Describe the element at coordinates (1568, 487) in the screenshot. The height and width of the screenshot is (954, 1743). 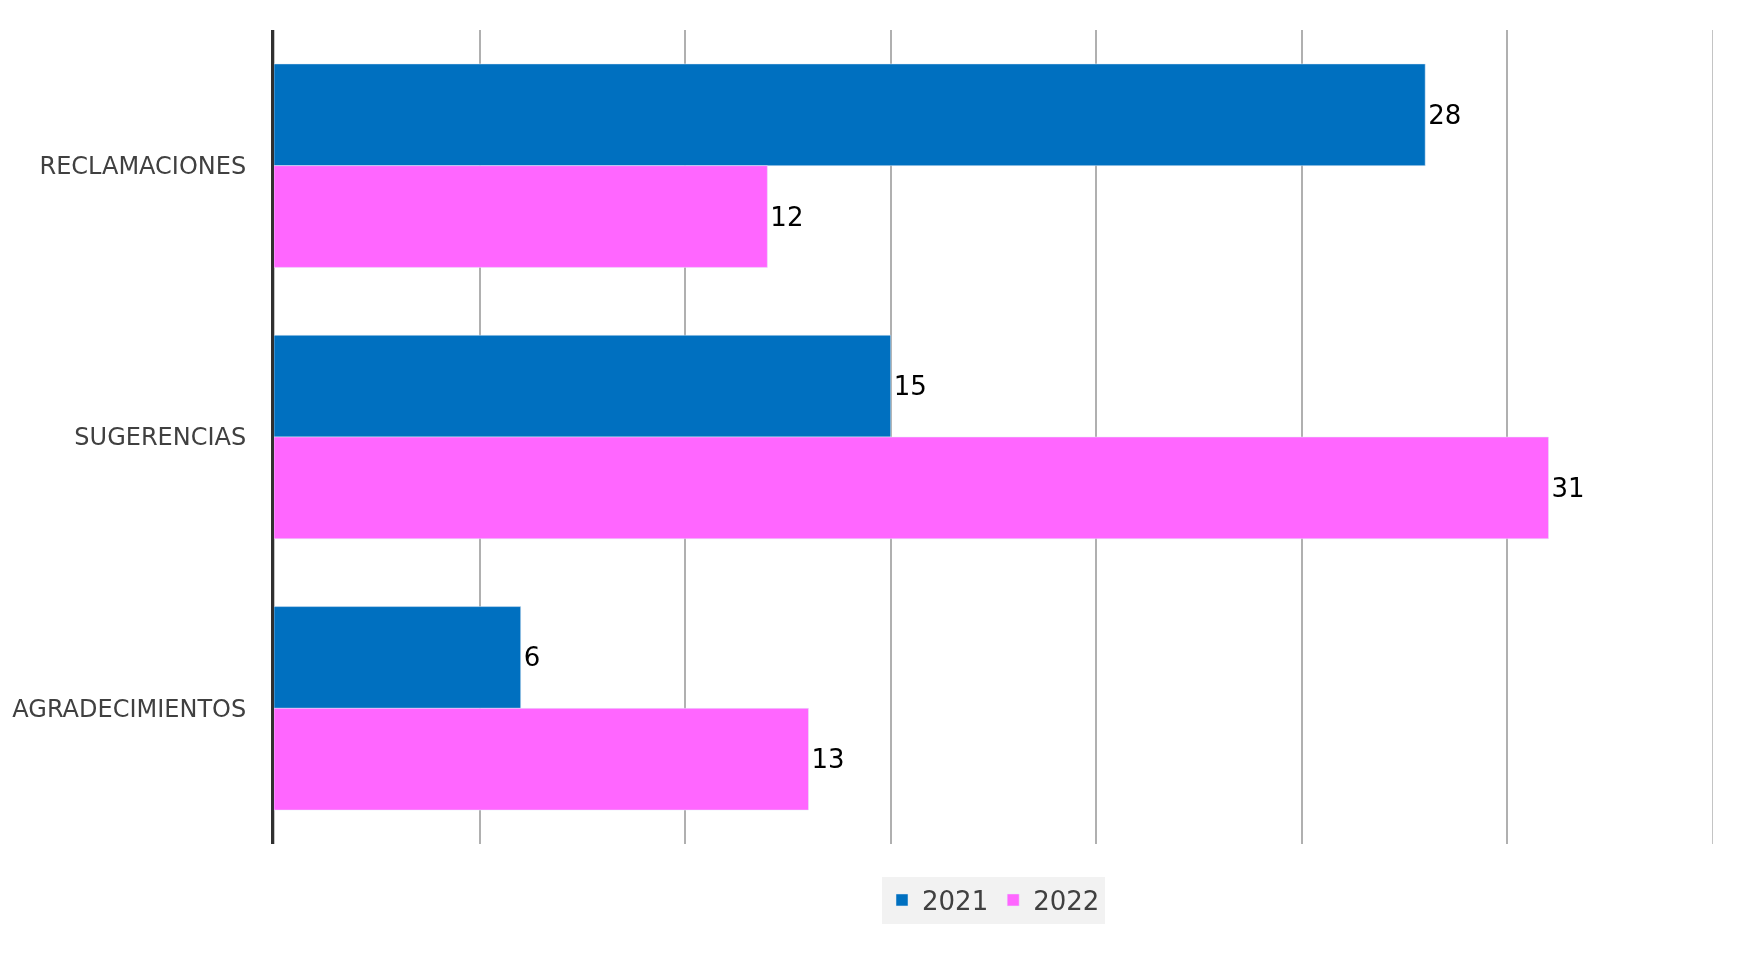
I see `data-label: 31` at that location.